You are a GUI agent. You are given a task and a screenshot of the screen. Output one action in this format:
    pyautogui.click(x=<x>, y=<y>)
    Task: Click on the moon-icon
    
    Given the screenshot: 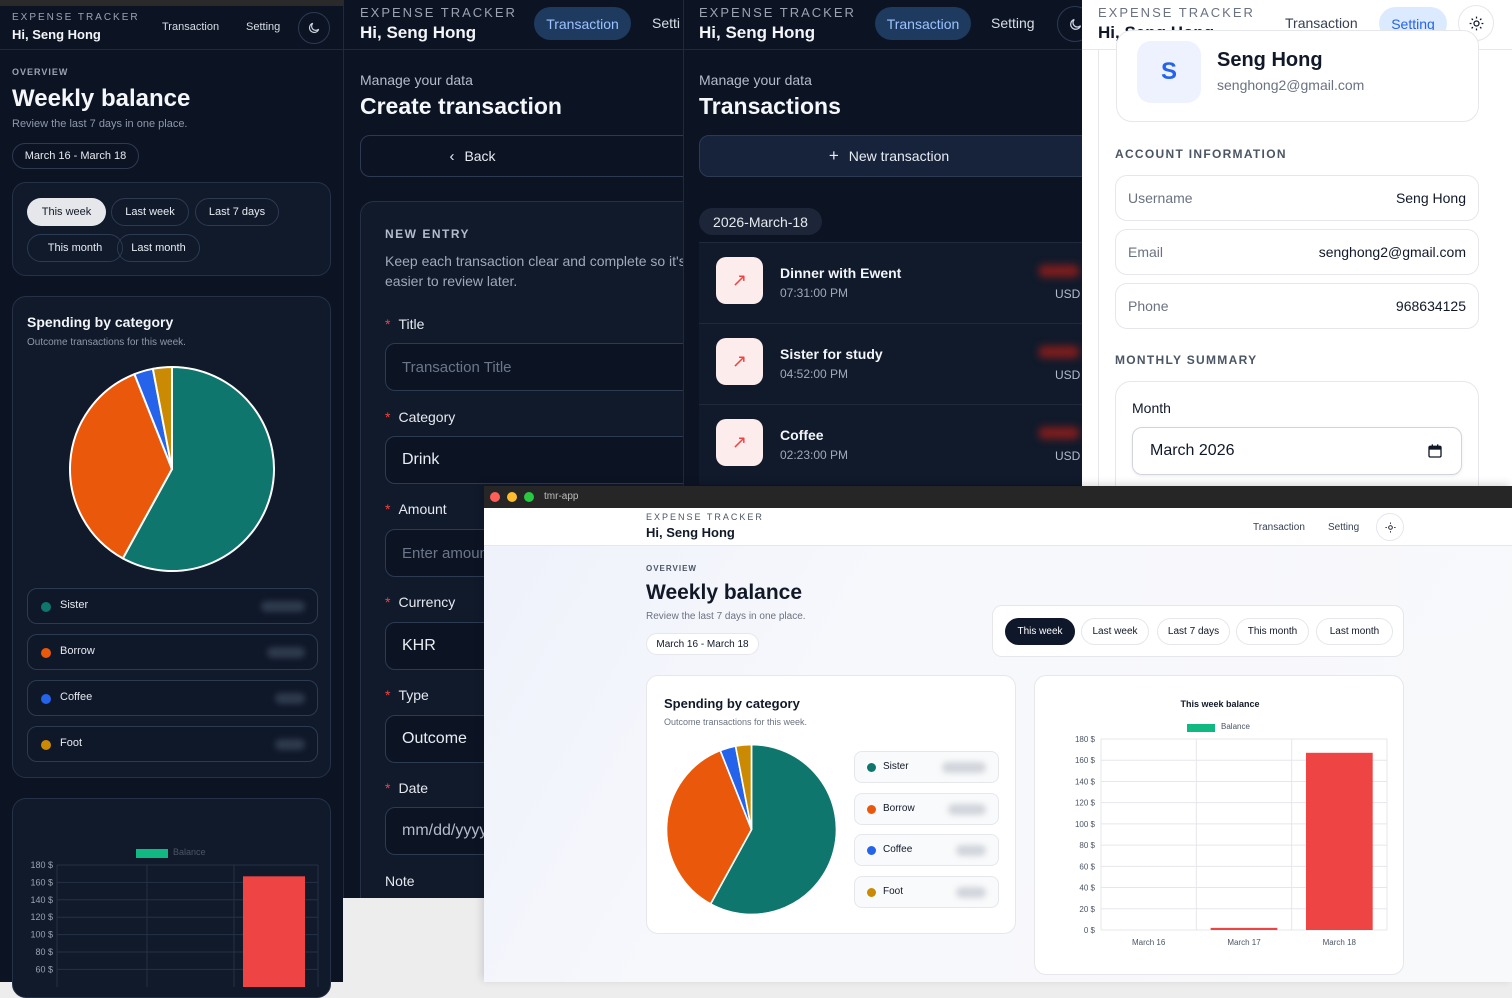 What is the action you would take?
    pyautogui.click(x=1075, y=24)
    